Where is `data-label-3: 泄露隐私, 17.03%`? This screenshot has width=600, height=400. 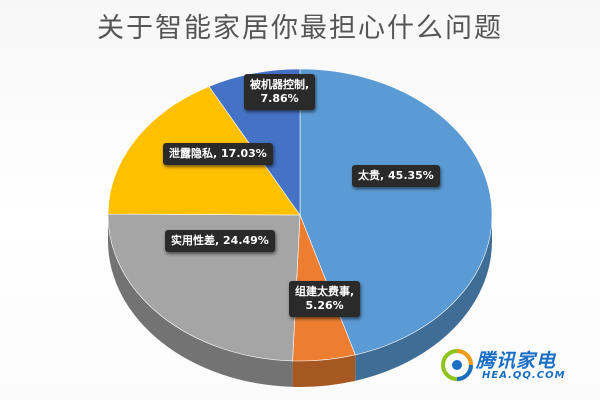
data-label-3: 泄露隐私, 17.03% is located at coordinates (218, 154).